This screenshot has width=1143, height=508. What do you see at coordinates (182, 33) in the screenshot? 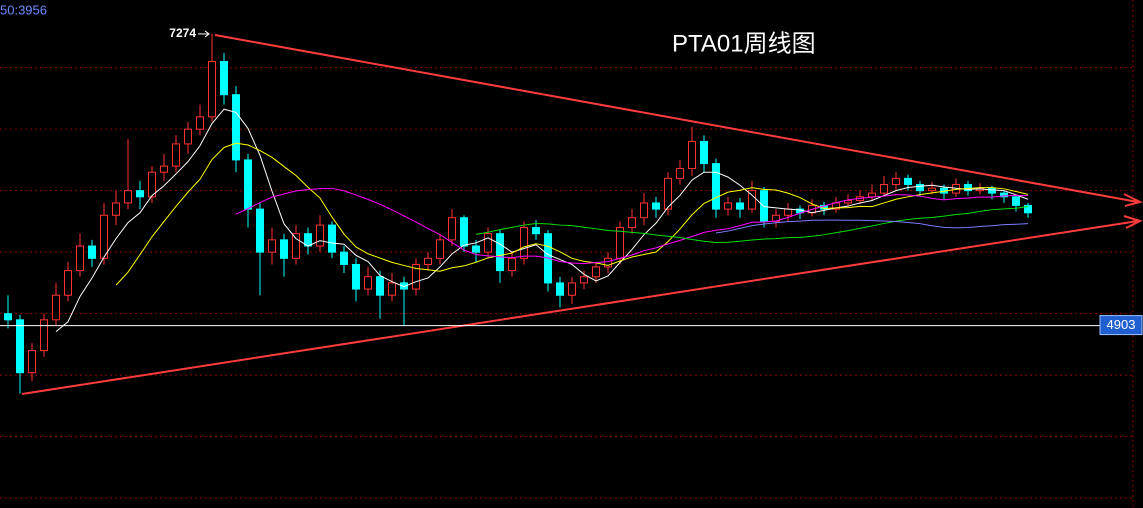
I see `high-label: 7274` at bounding box center [182, 33].